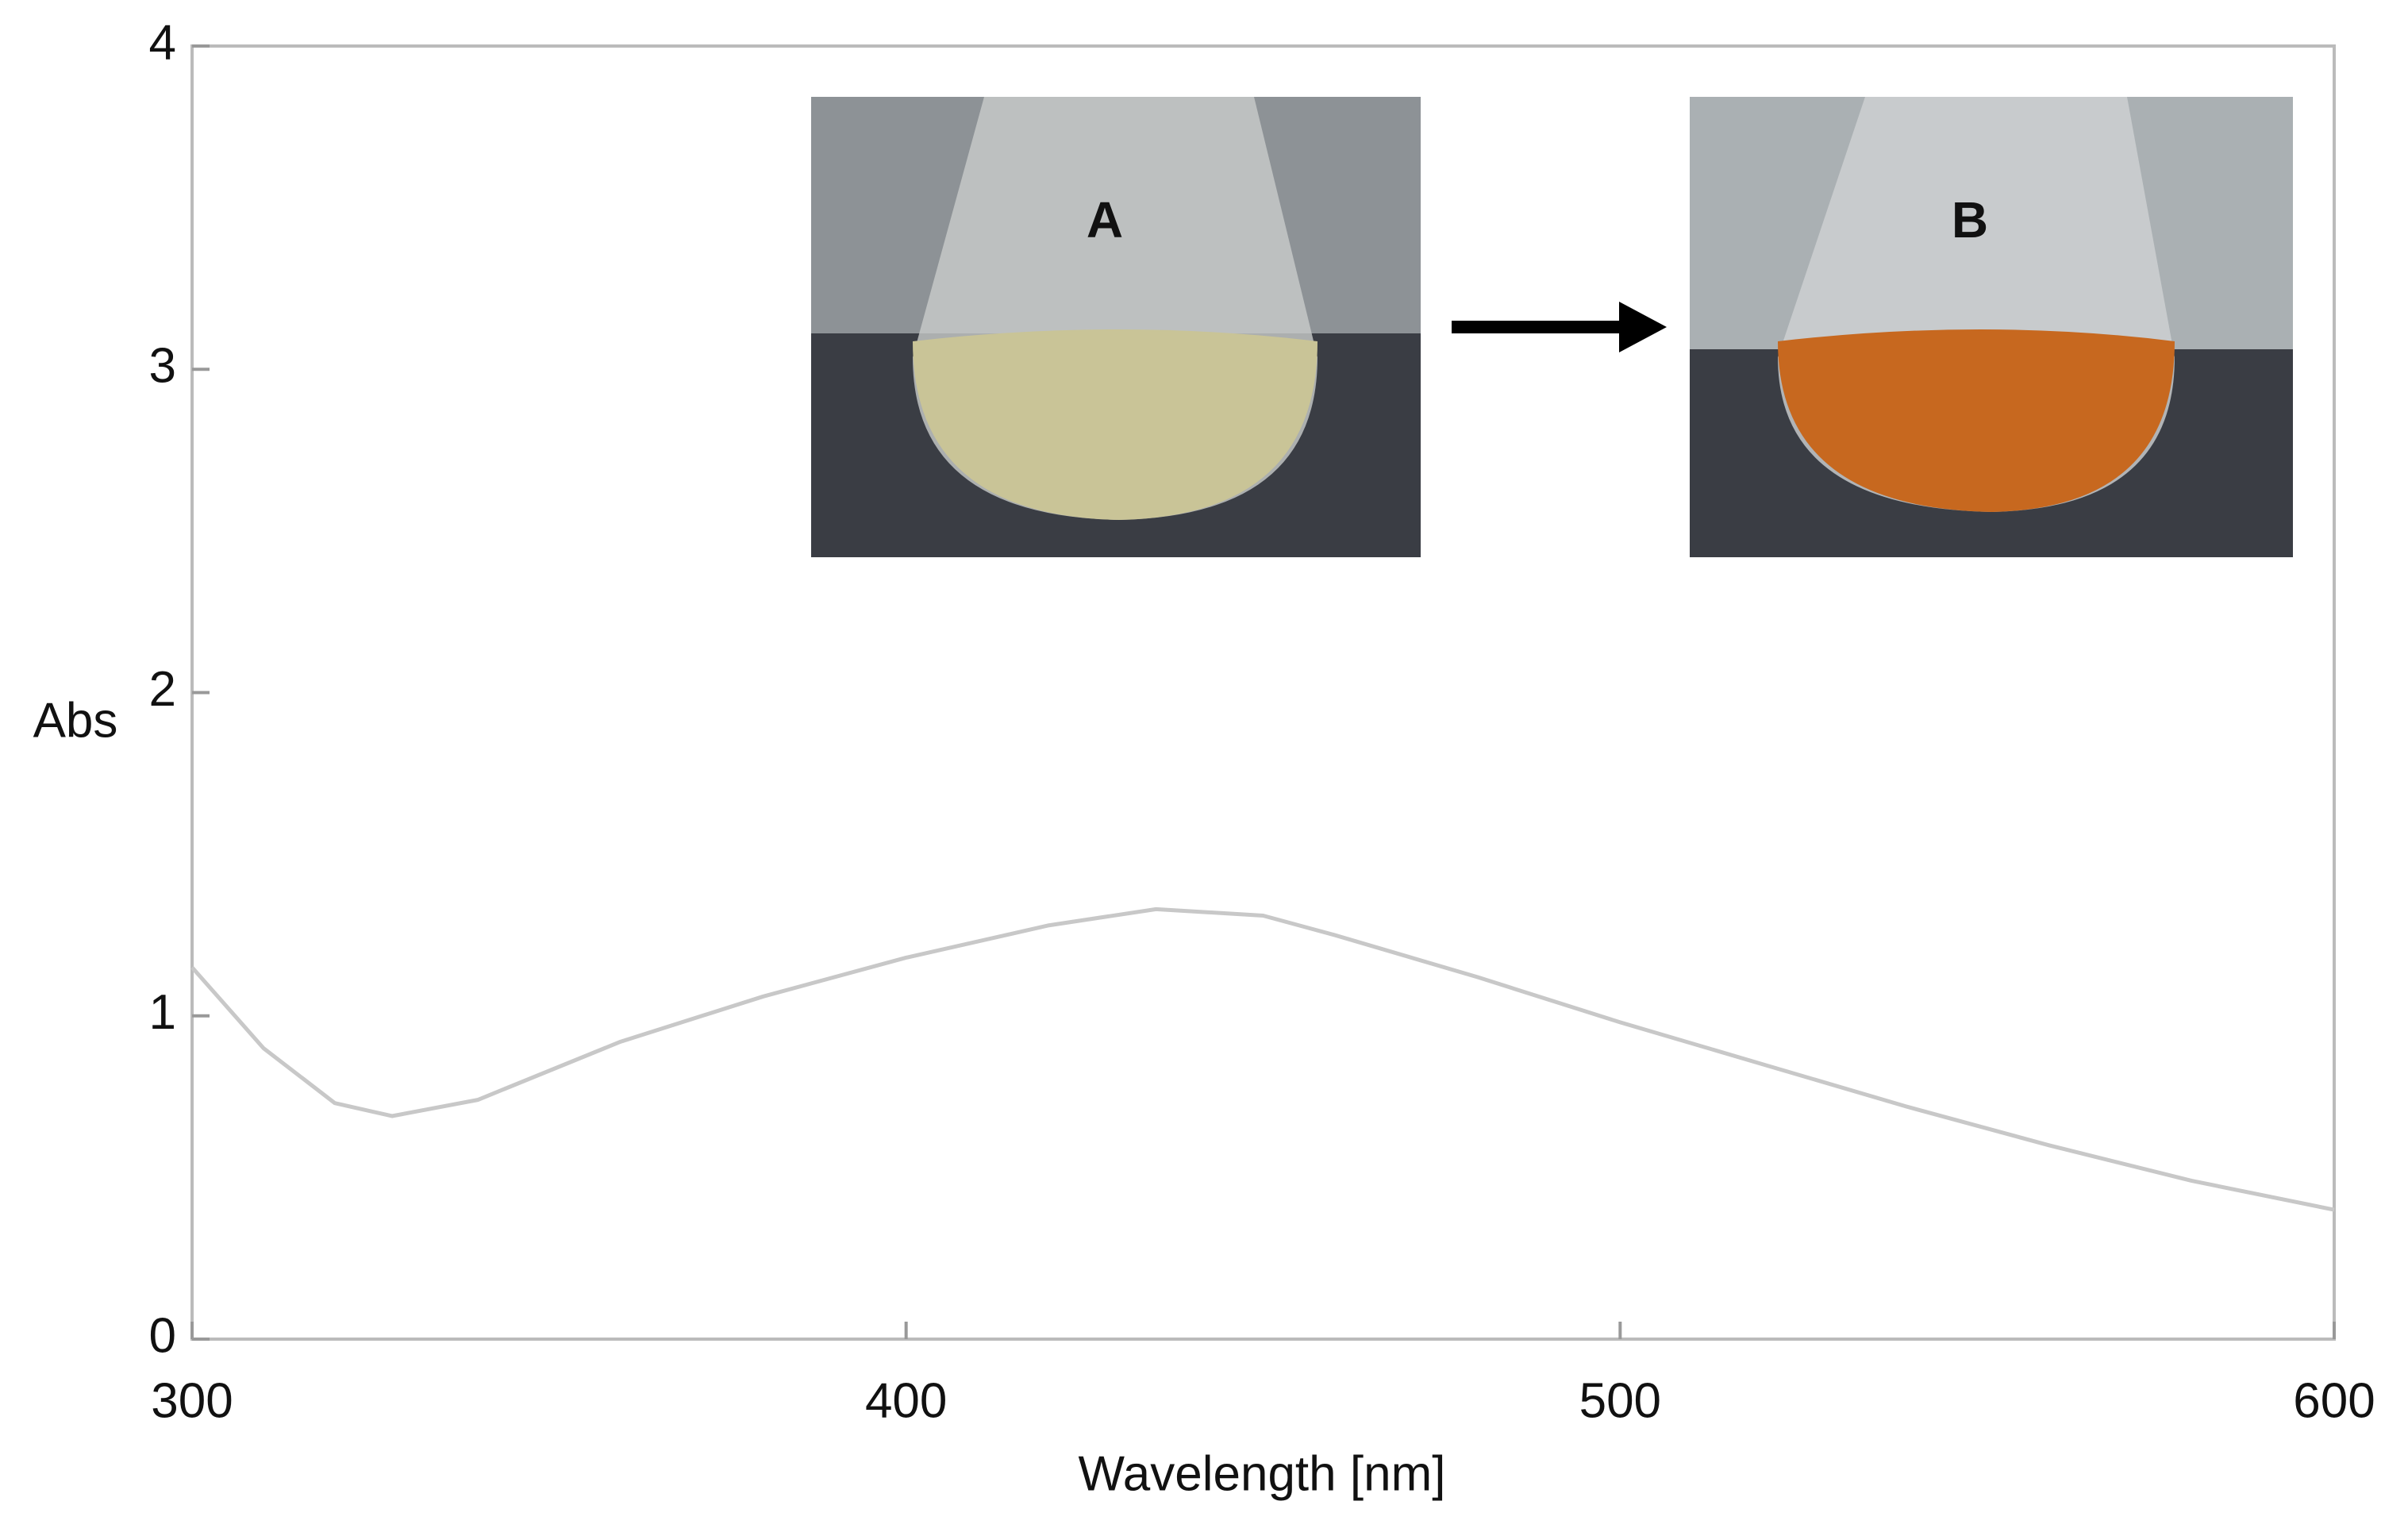 This screenshot has width=2408, height=1532. What do you see at coordinates (2334, 1400) in the screenshot?
I see `x-tick-label: 600` at bounding box center [2334, 1400].